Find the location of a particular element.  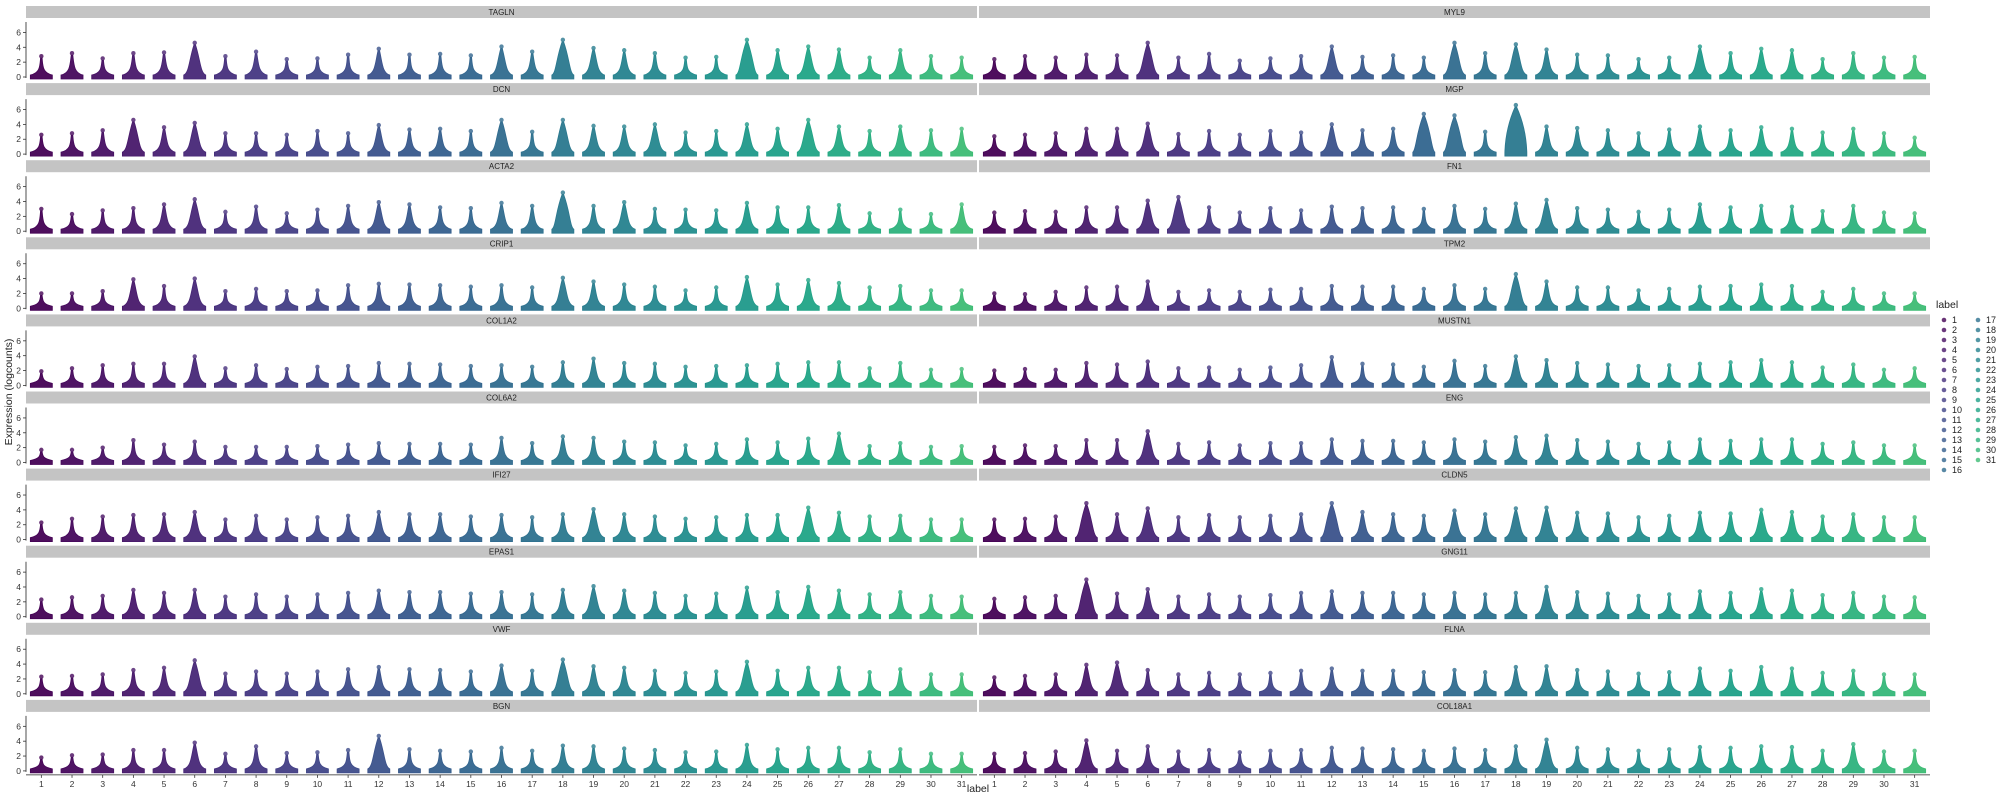

x-tick-label: 9 is located at coordinates (286, 784).